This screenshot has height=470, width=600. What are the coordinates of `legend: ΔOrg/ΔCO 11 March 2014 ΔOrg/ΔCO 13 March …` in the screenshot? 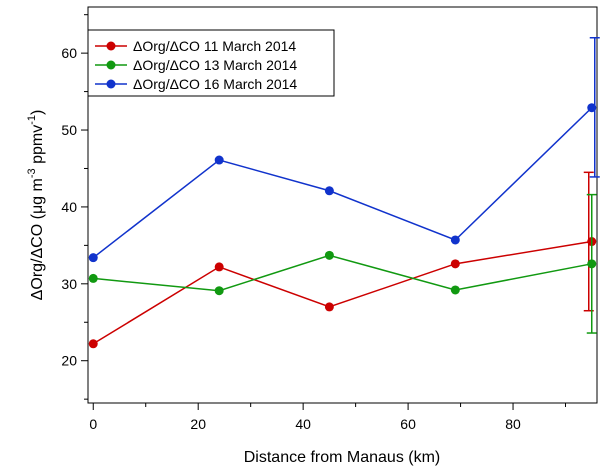 It's located at (211, 63).